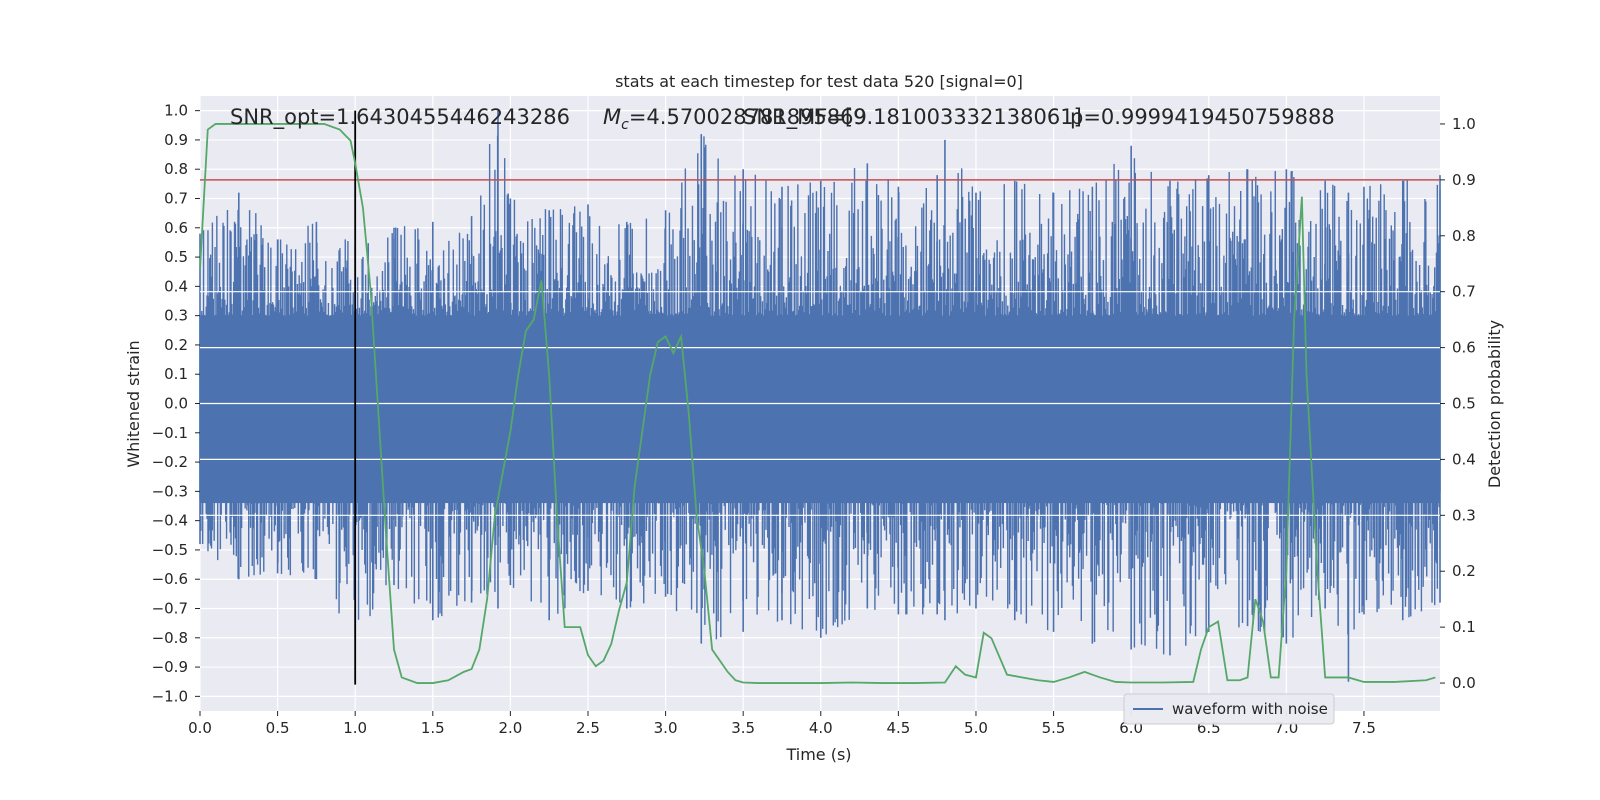 The width and height of the screenshot is (1600, 800). Describe the element at coordinates (1364, 728) in the screenshot. I see `x-tick-label: 7.5` at that location.